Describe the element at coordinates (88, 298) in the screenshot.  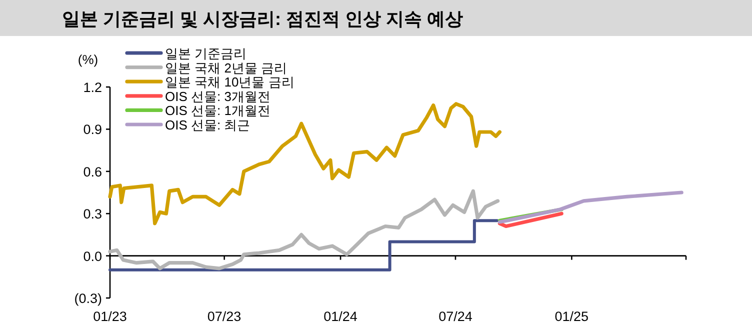
I see `y-tick-label: (0.3)` at that location.